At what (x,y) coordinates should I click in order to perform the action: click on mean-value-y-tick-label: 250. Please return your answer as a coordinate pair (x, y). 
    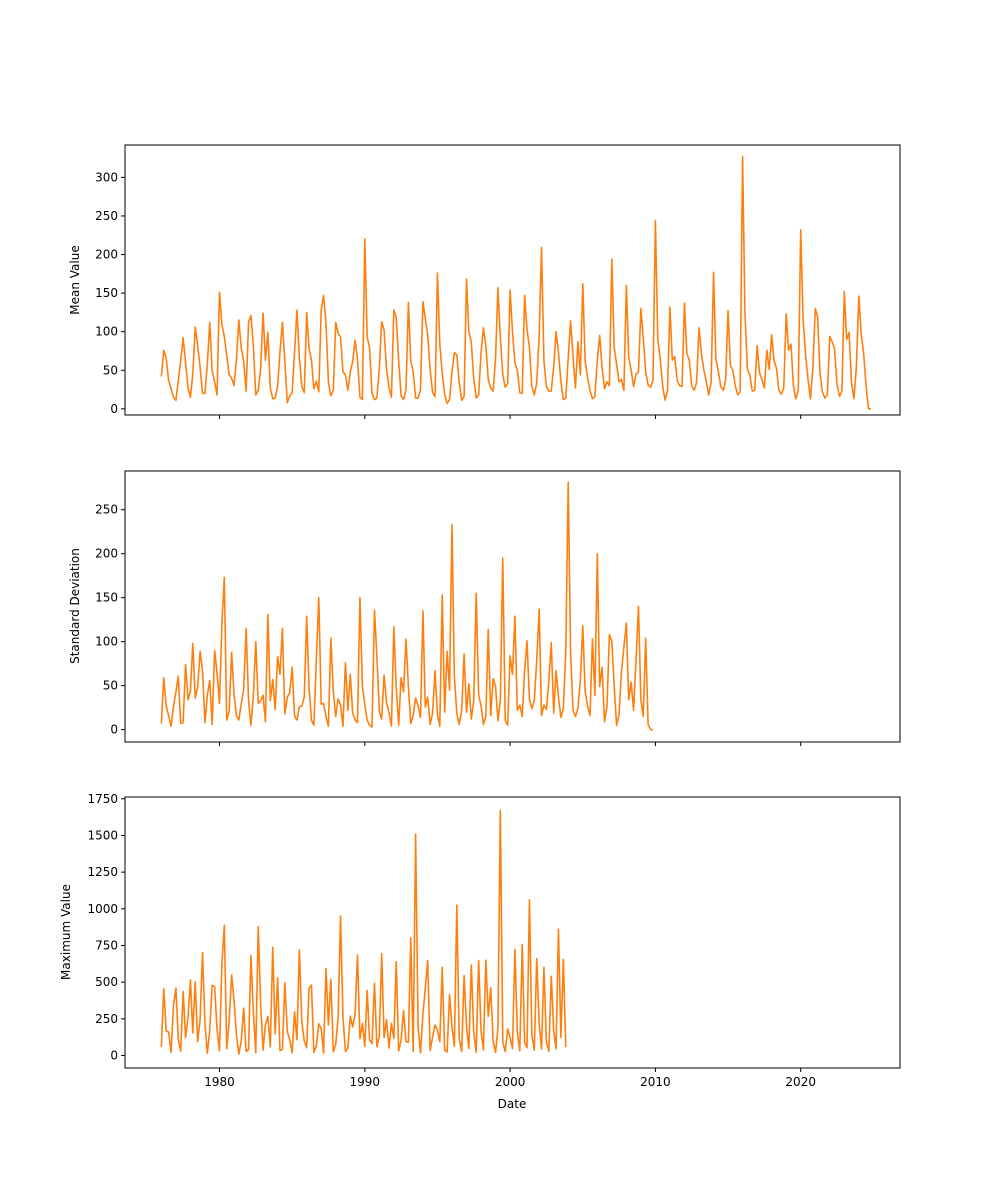
    Looking at the image, I should click on (106, 216).